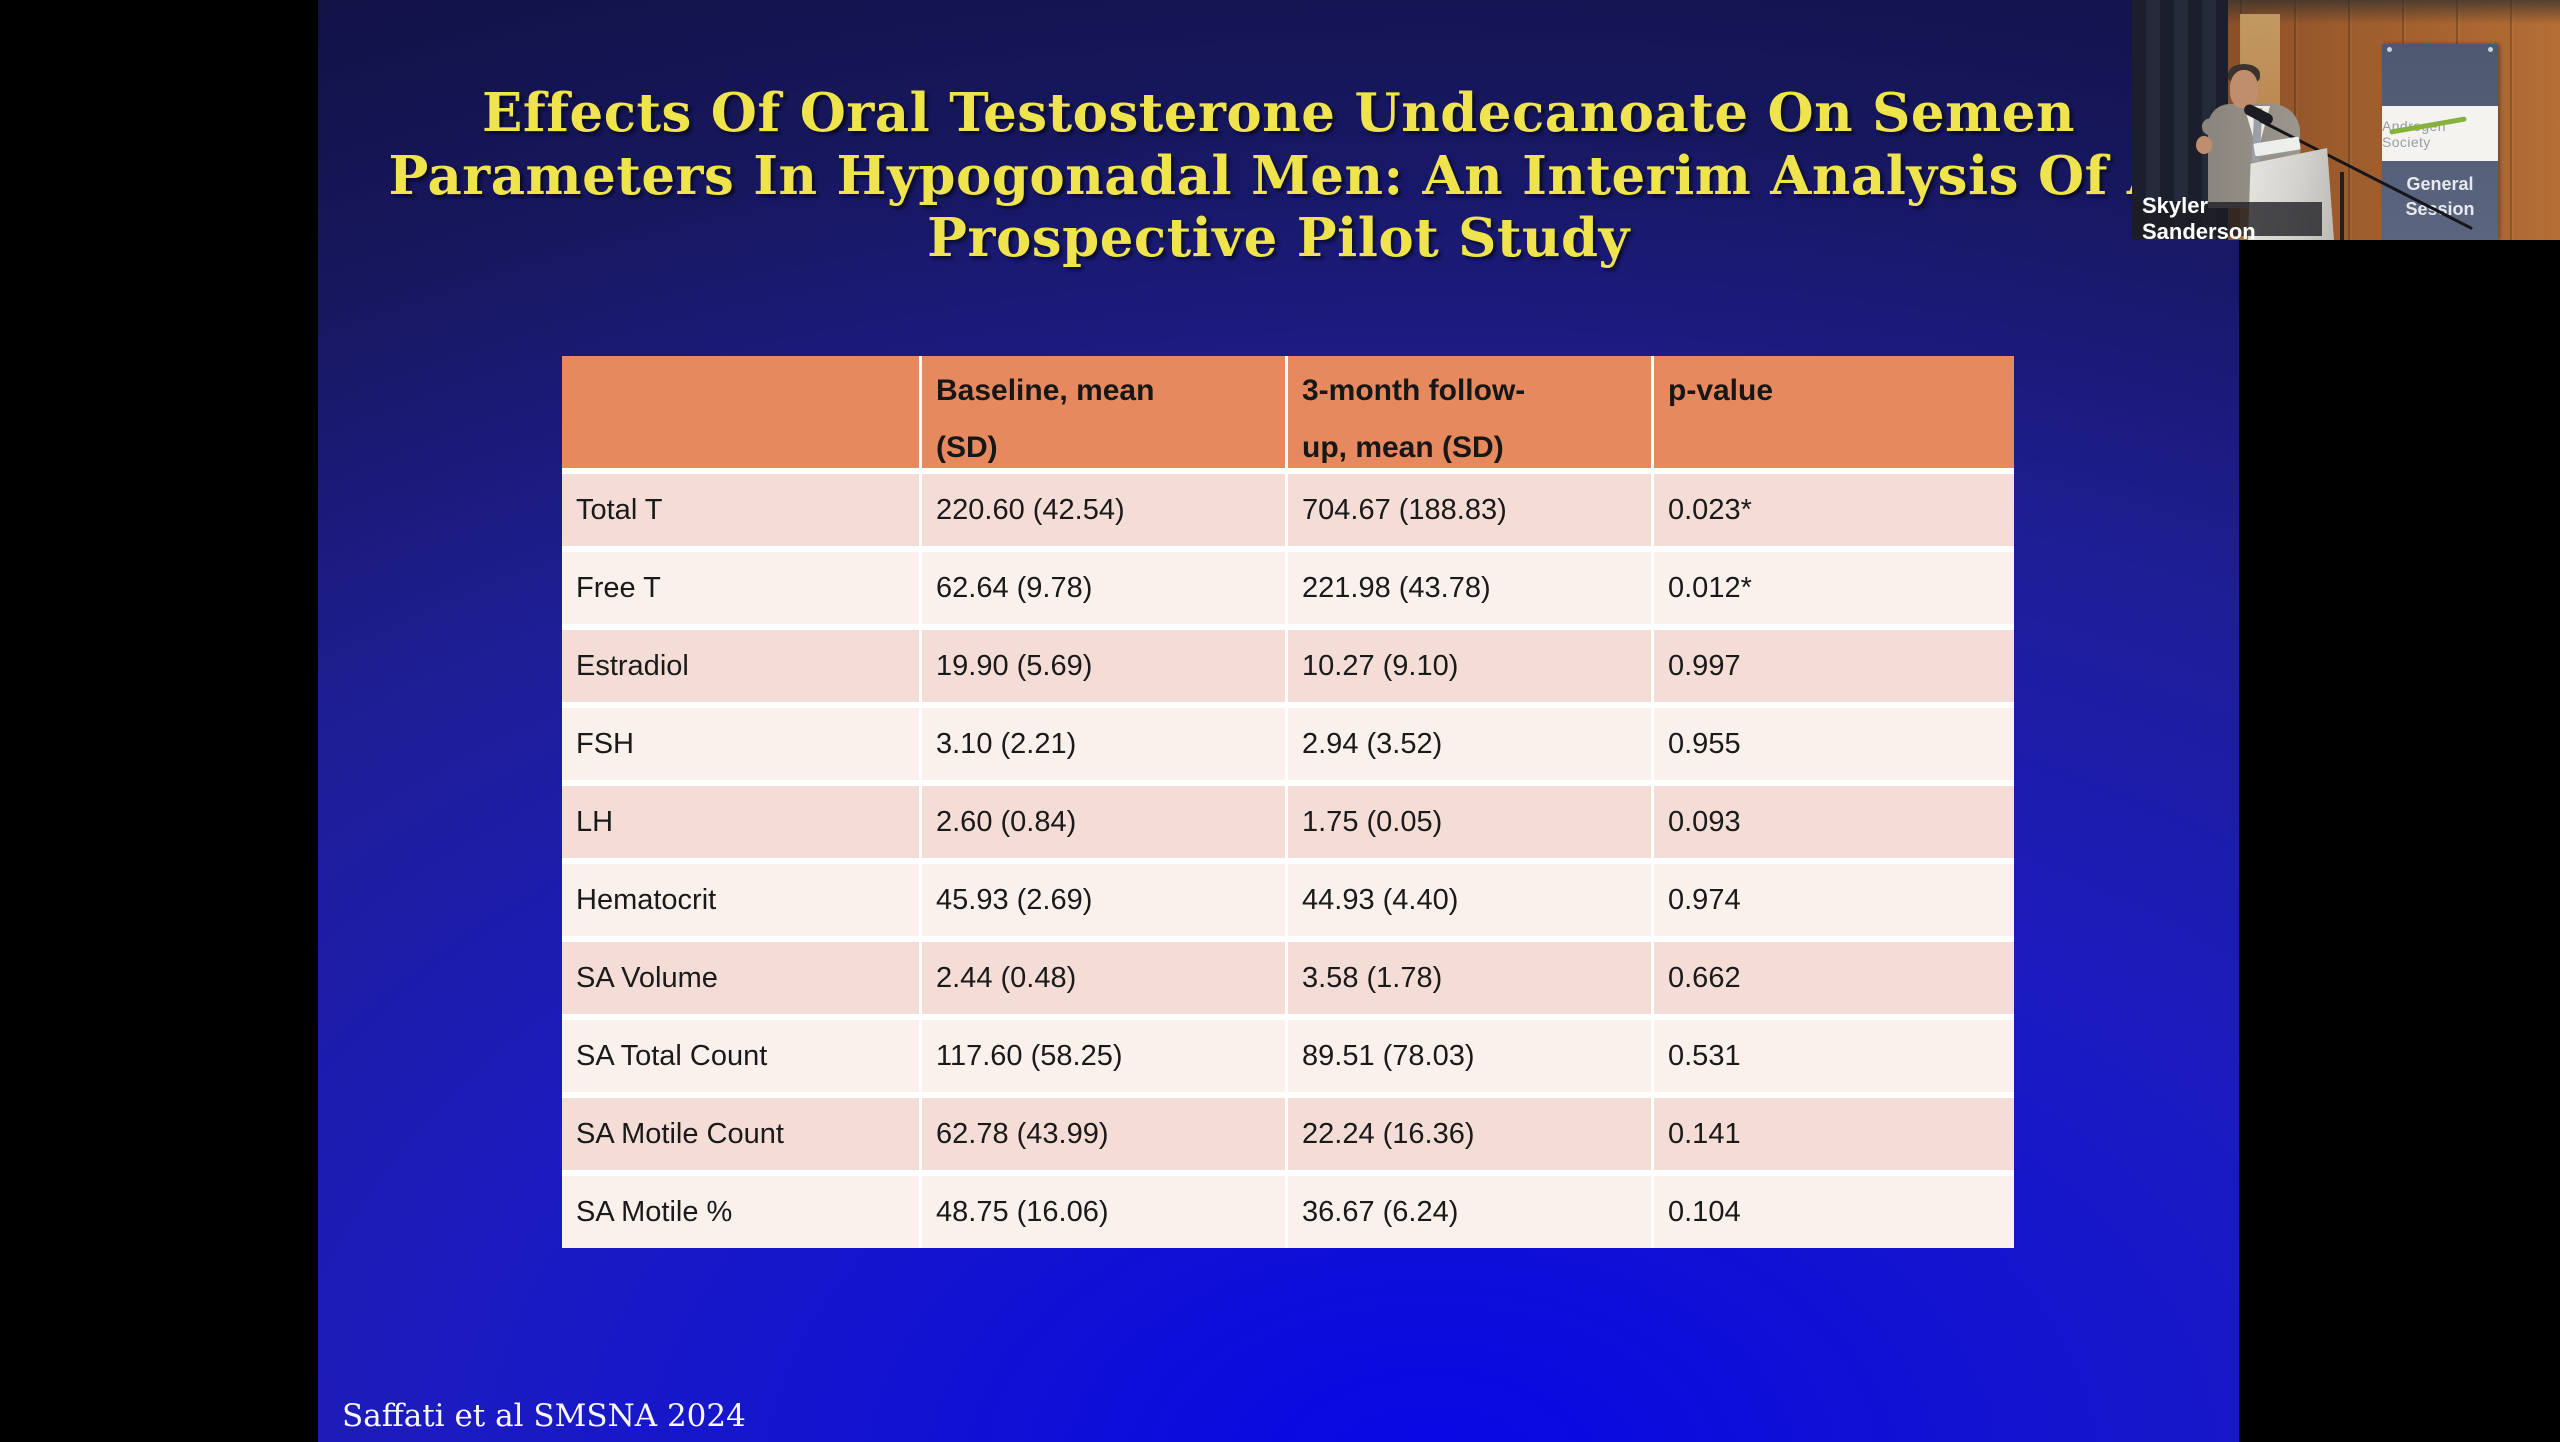 The width and height of the screenshot is (2560, 1442). I want to click on speaker-name-tag: Skyler Sanderson, so click(2227, 216).